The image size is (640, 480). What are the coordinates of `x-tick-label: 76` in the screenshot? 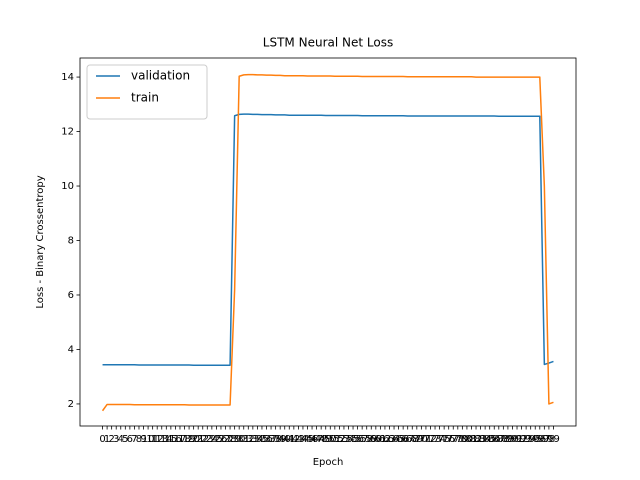 It's located at (448, 439).